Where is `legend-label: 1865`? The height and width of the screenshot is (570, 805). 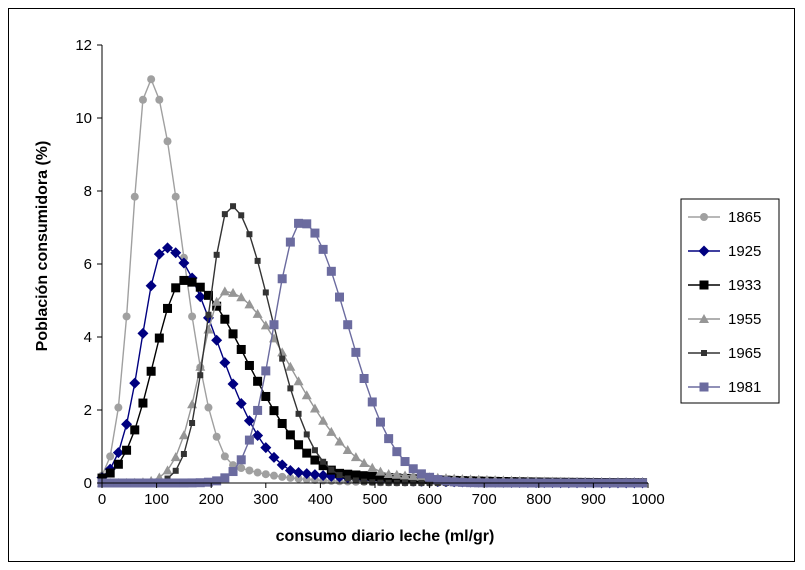
legend-label: 1865 is located at coordinates (744, 217).